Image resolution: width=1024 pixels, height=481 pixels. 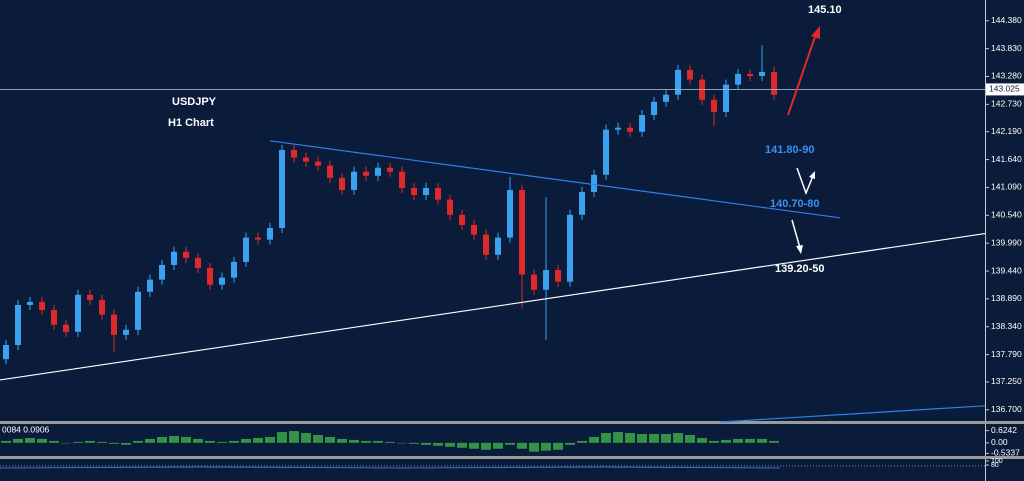 What do you see at coordinates (800, 269) in the screenshot?
I see `annotation: 139.20-50` at bounding box center [800, 269].